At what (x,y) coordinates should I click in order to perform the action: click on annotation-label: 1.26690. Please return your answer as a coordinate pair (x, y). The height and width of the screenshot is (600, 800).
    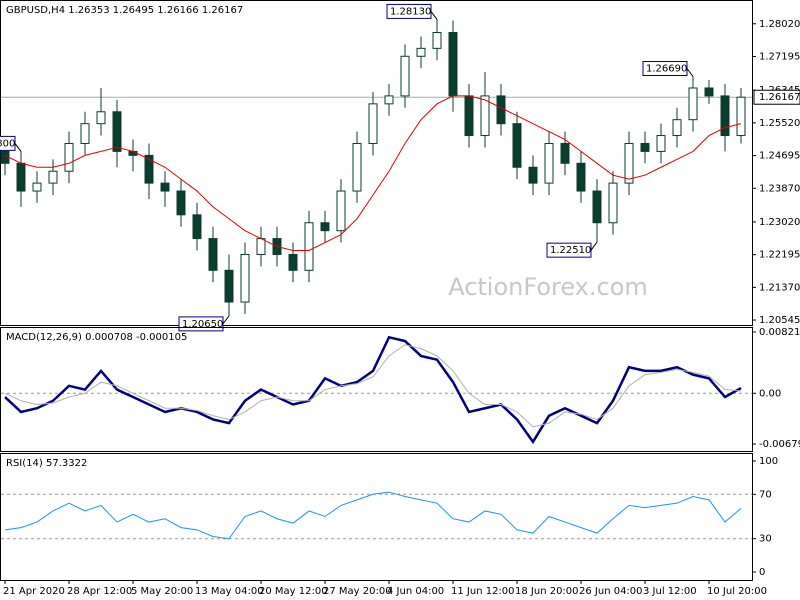
    Looking at the image, I should click on (666, 68).